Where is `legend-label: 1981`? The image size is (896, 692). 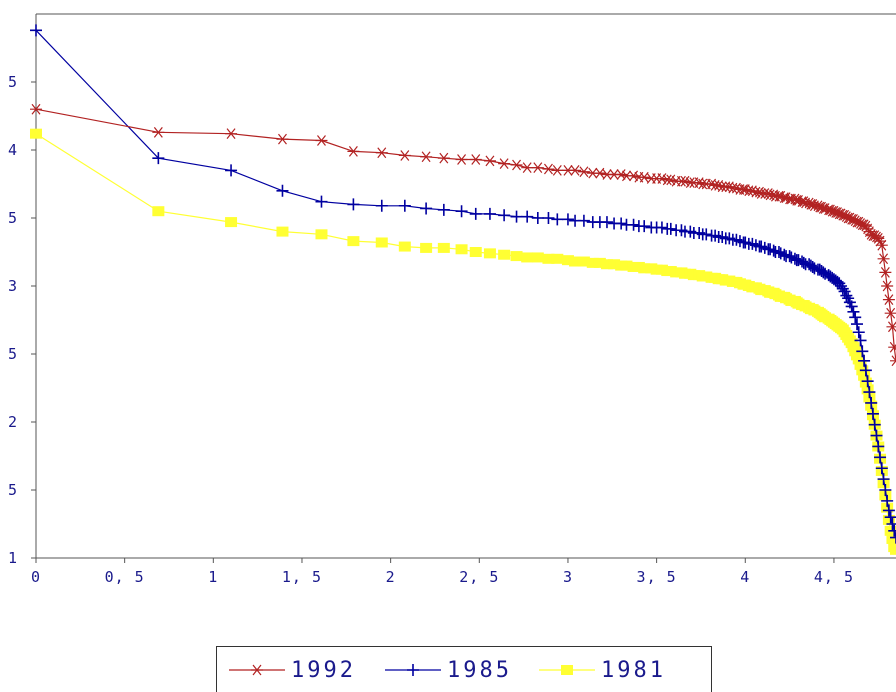 legend-label: 1981 is located at coordinates (633, 670).